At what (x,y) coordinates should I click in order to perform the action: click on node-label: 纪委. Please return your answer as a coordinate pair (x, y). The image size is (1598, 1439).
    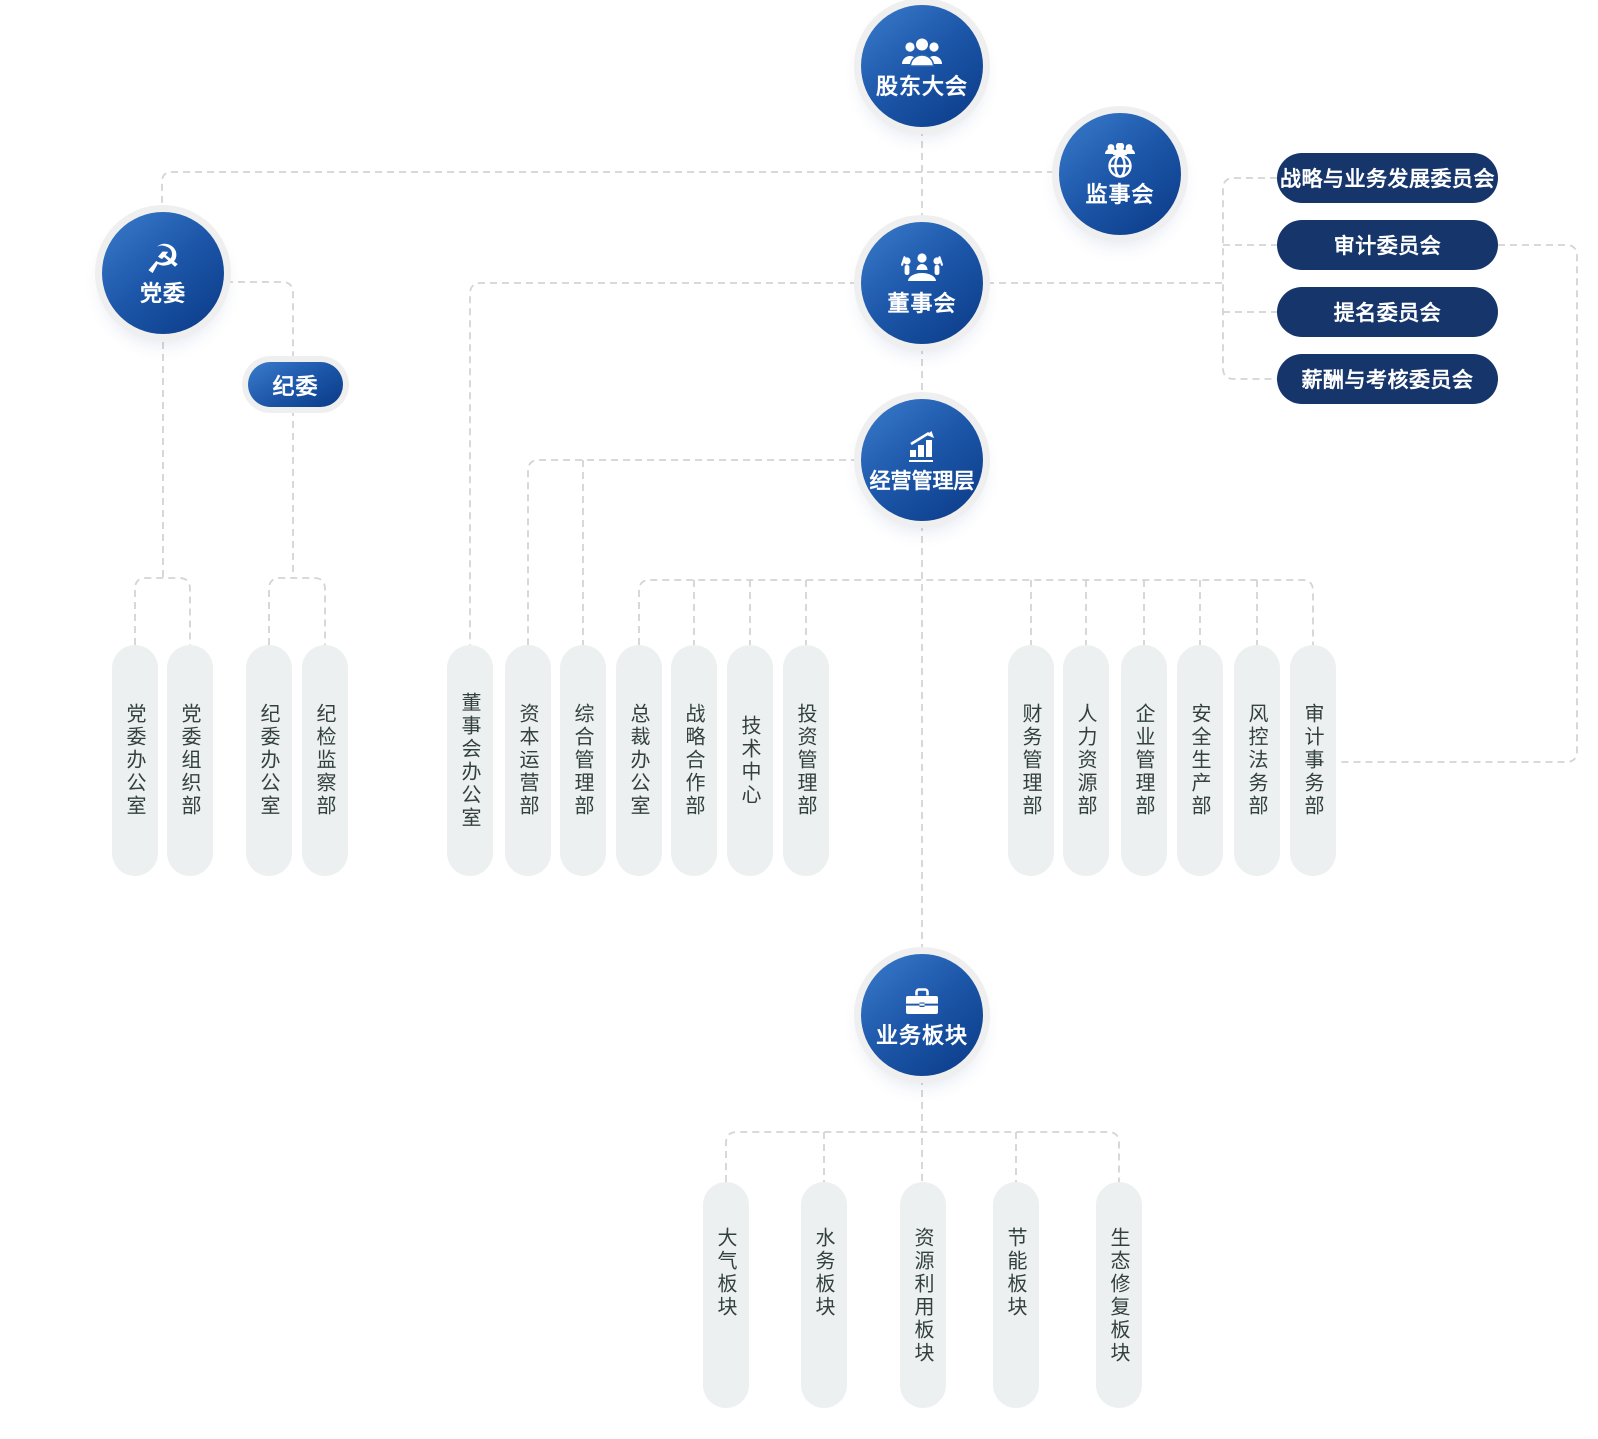
    Looking at the image, I should click on (295, 387).